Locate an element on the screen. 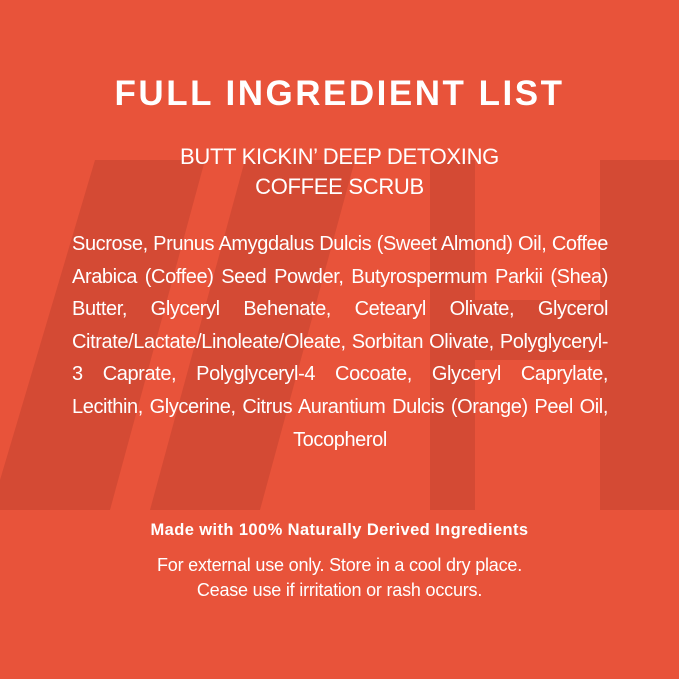 This screenshot has height=679, width=679. product-name-line1: BUTT KICKIN’ DEEP DETOXING is located at coordinates (339, 156).